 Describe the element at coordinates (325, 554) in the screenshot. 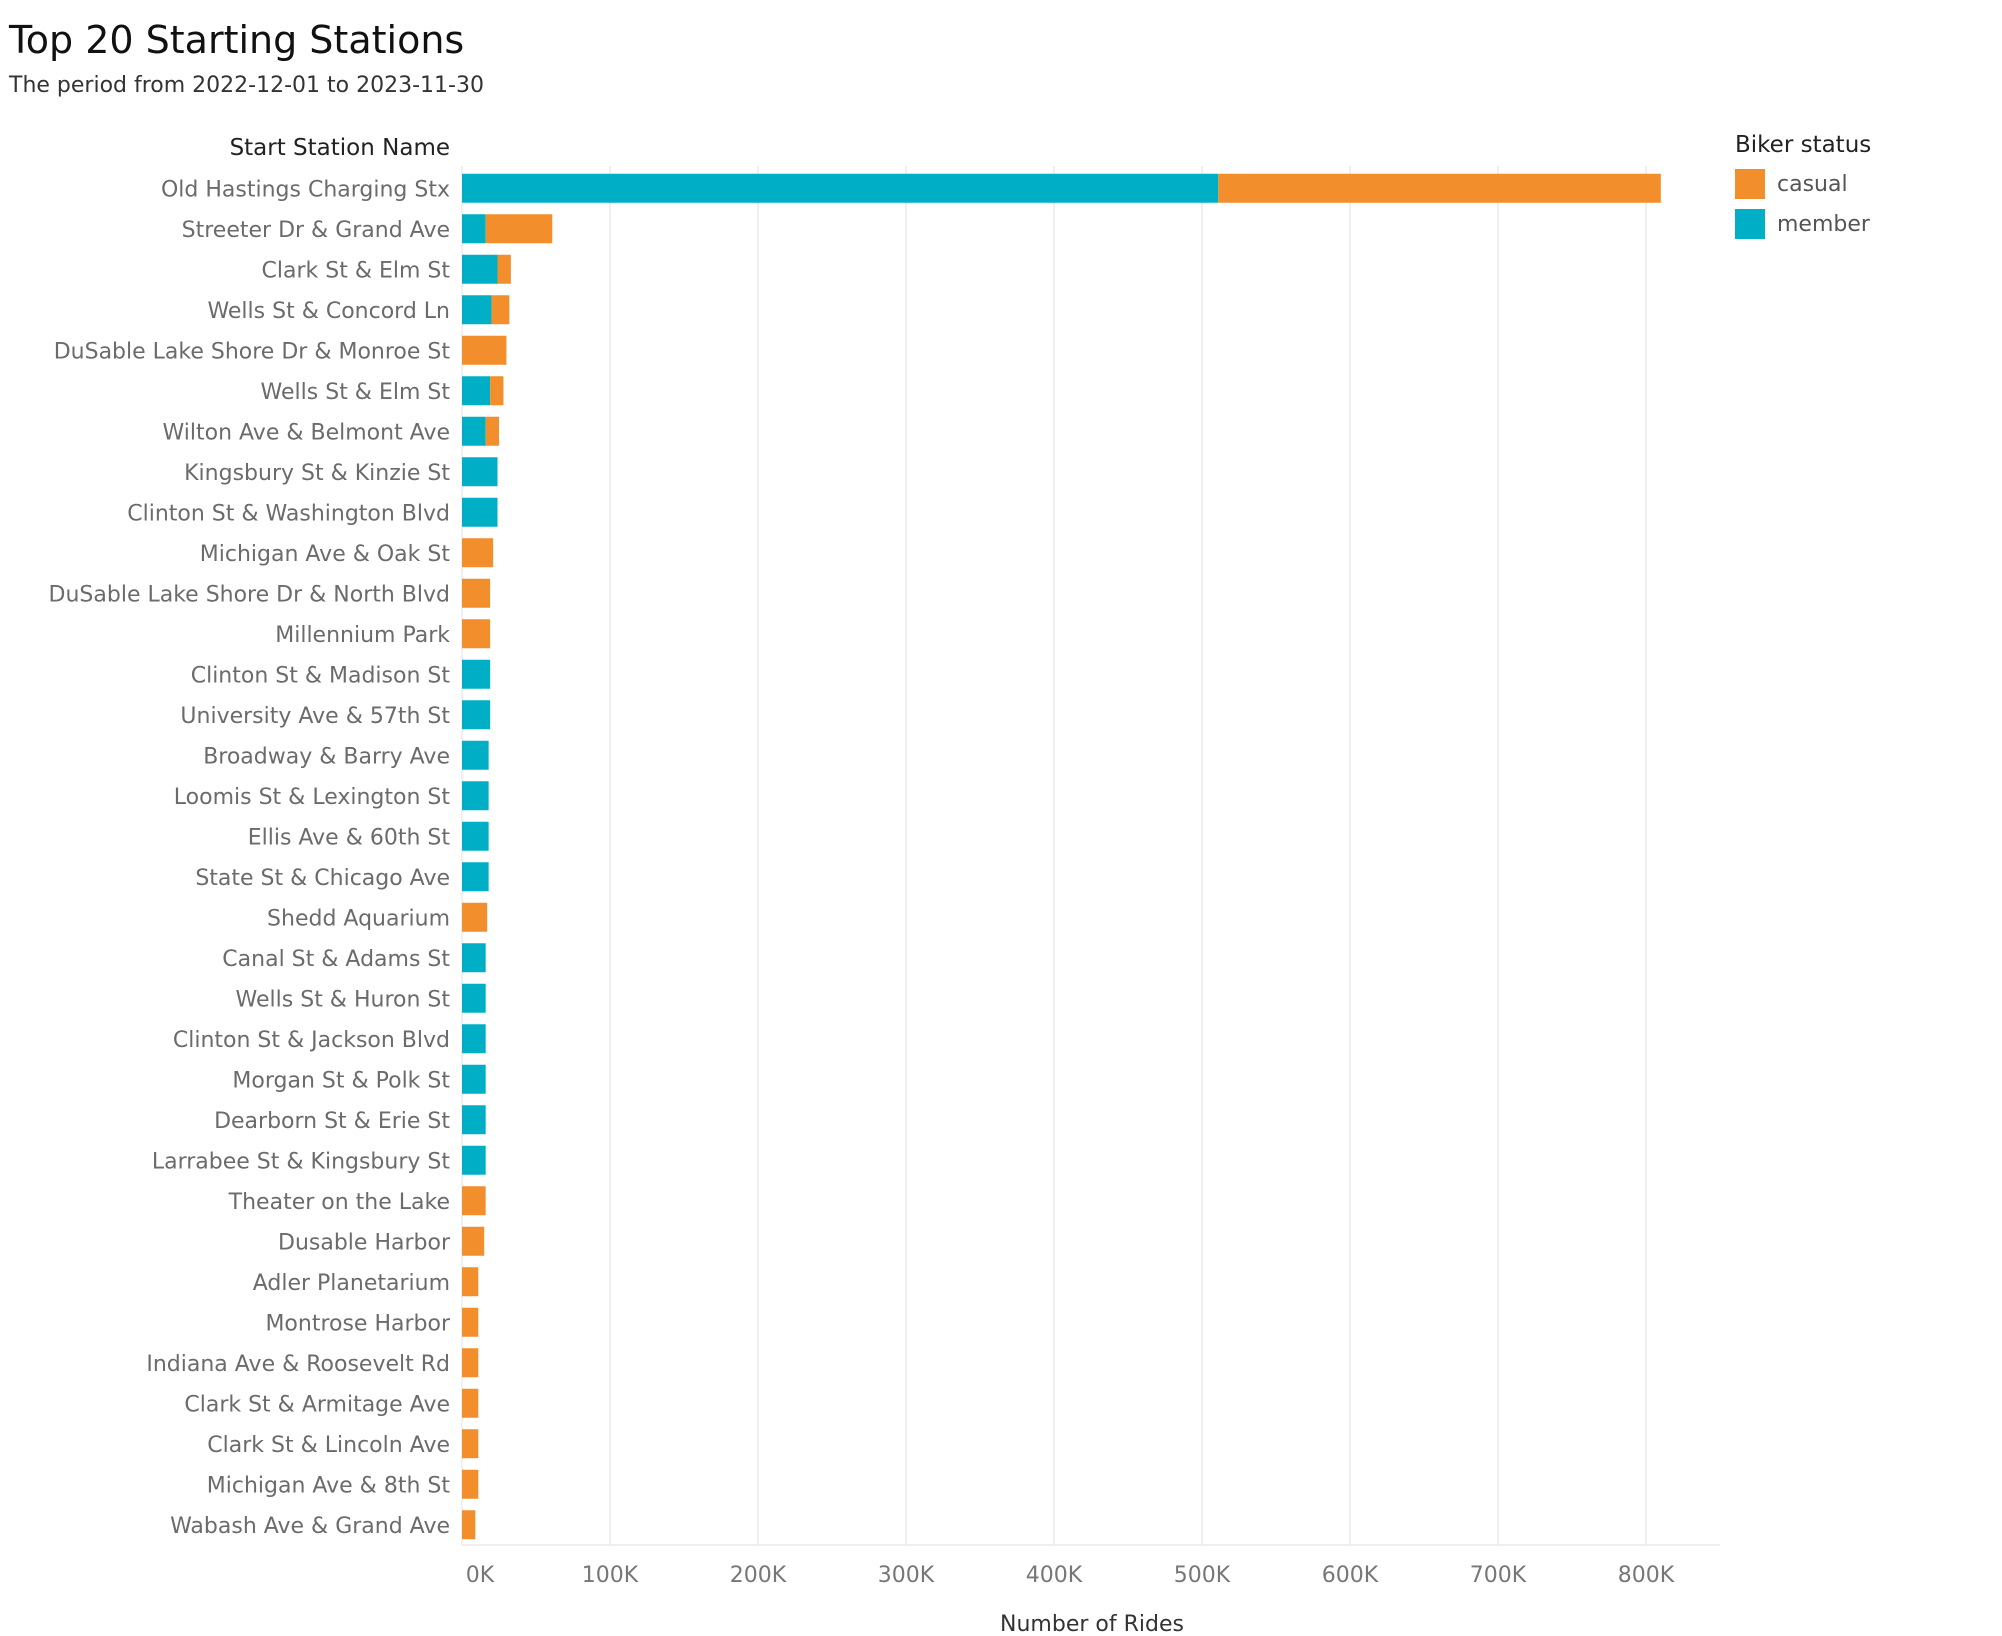

I see `row-label: Michigan Ave & Oak St` at that location.